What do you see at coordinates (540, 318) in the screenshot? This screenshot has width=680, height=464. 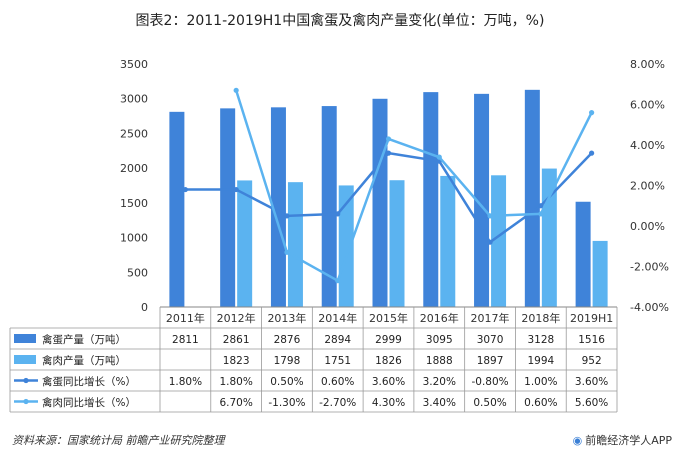 I see `category-label: 2018年` at bounding box center [540, 318].